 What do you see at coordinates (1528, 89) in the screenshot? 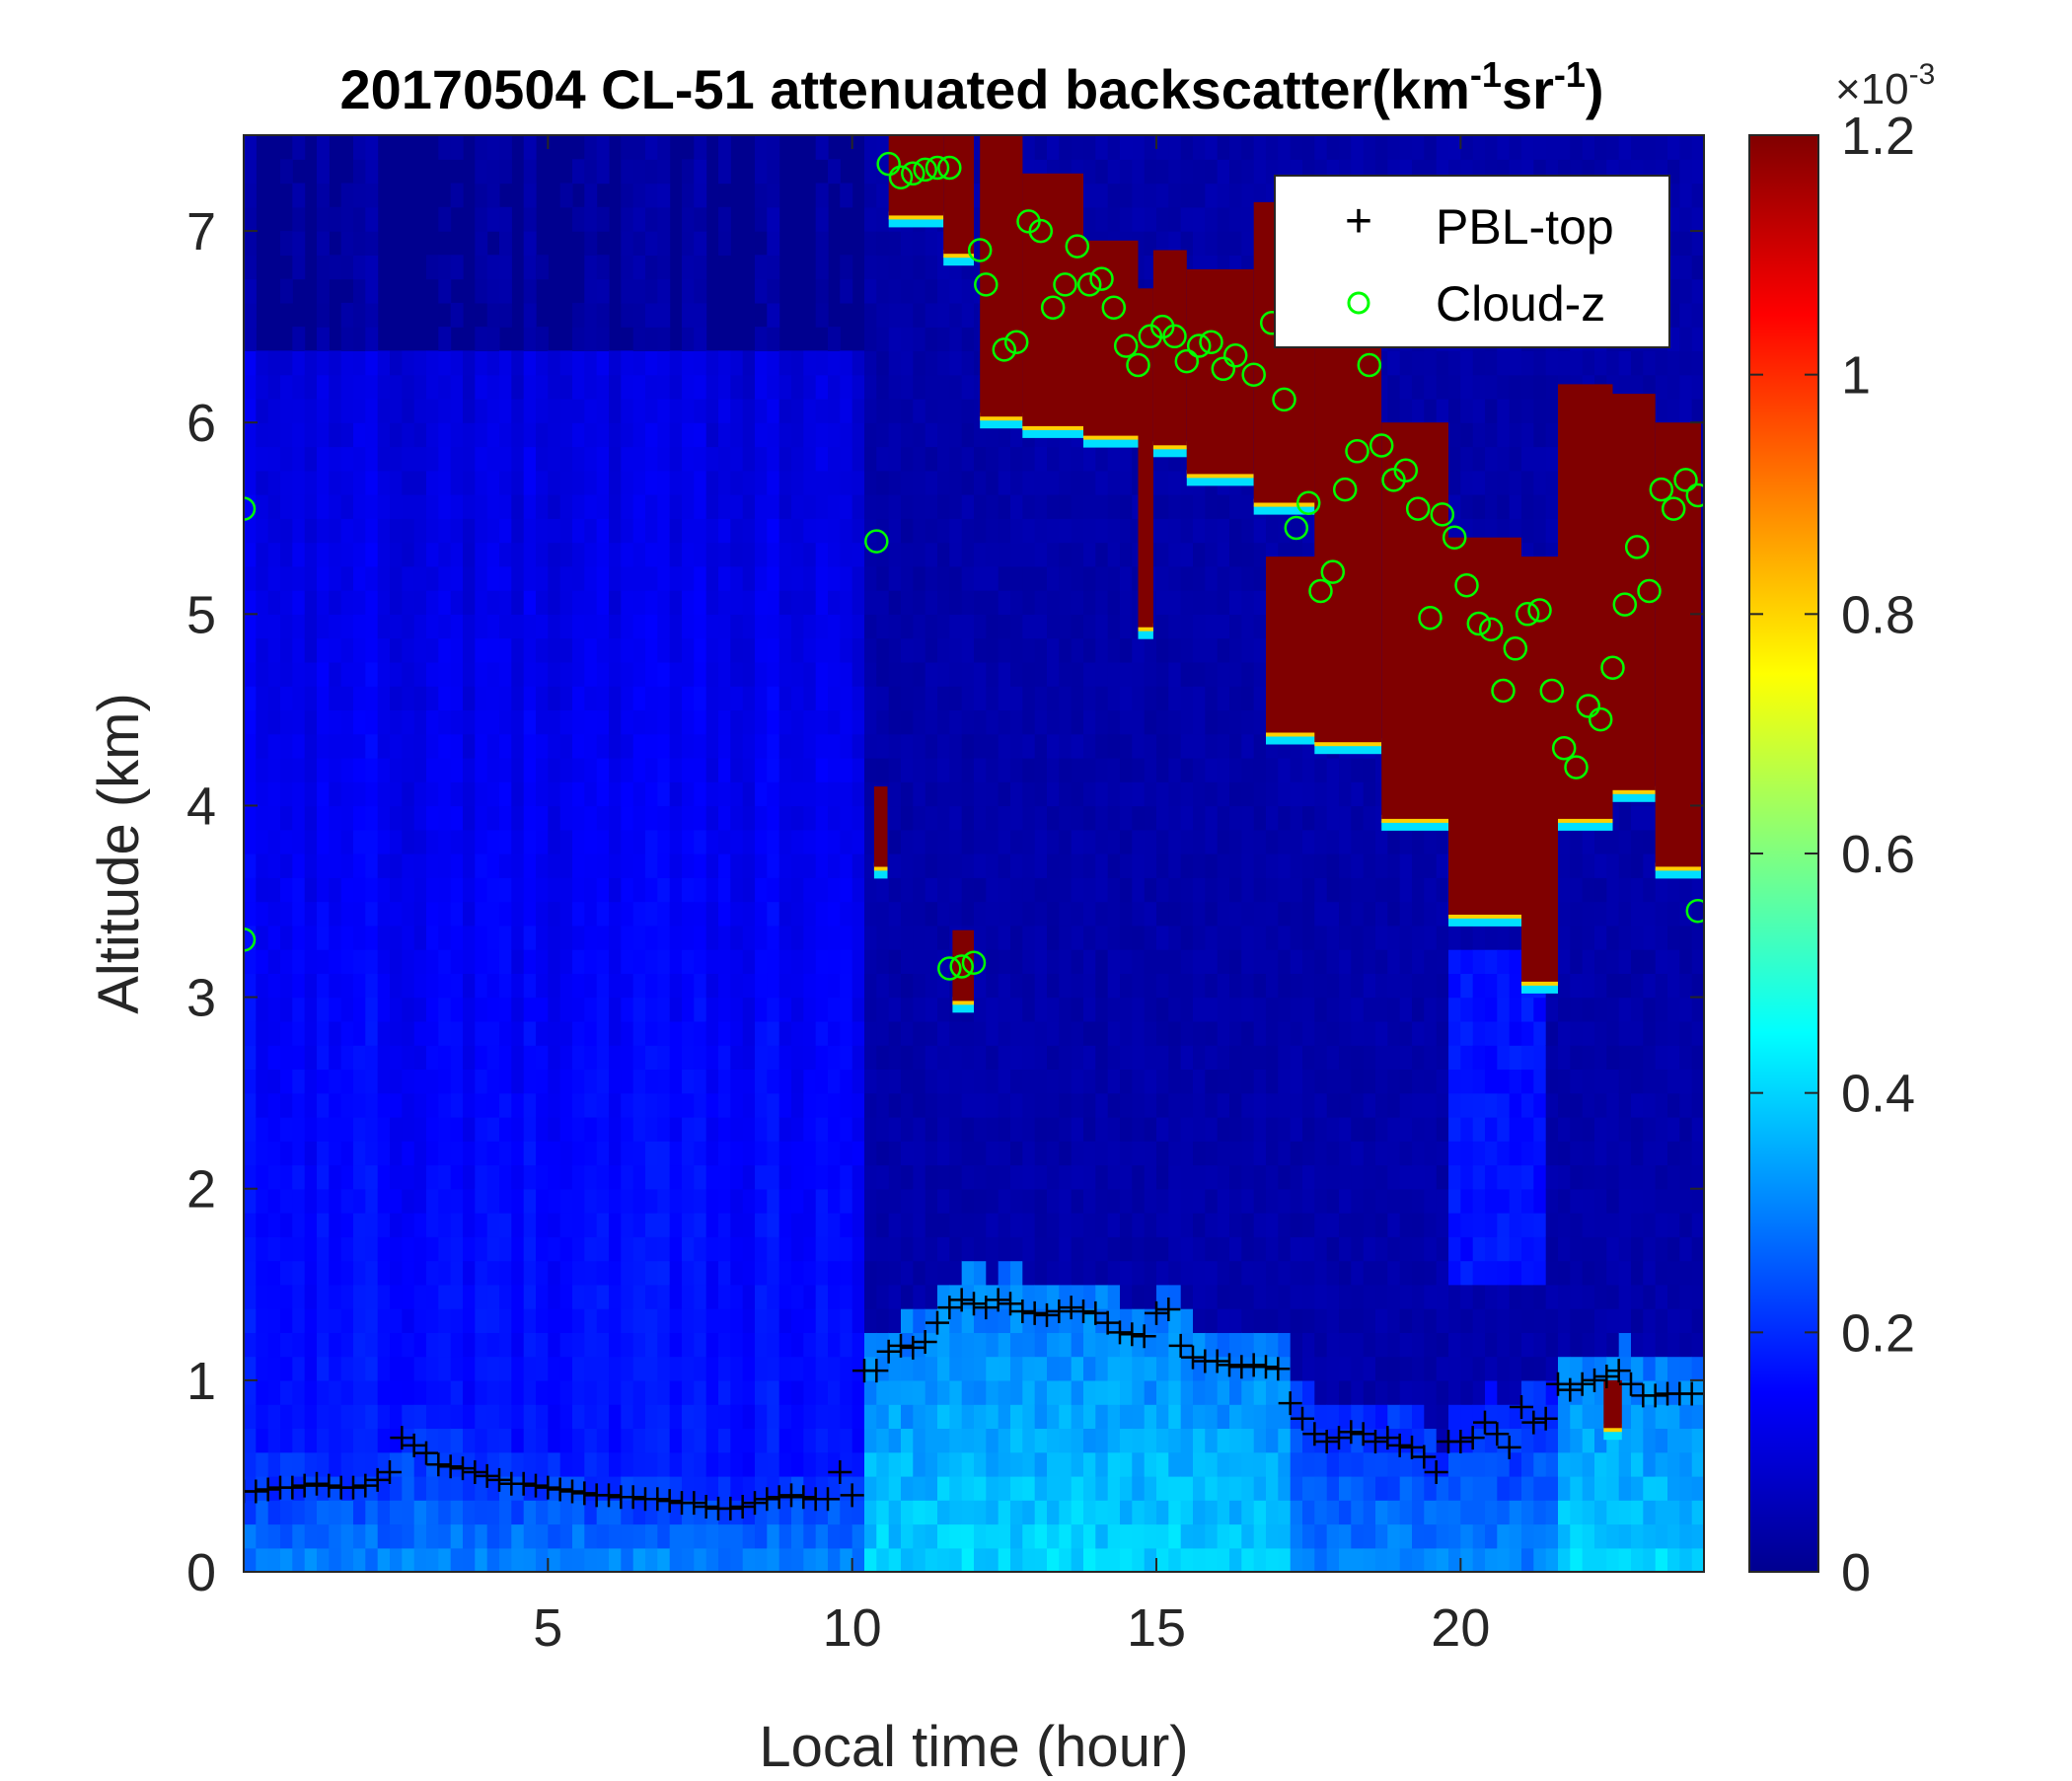
I see `title-text-mid: sr` at bounding box center [1528, 89].